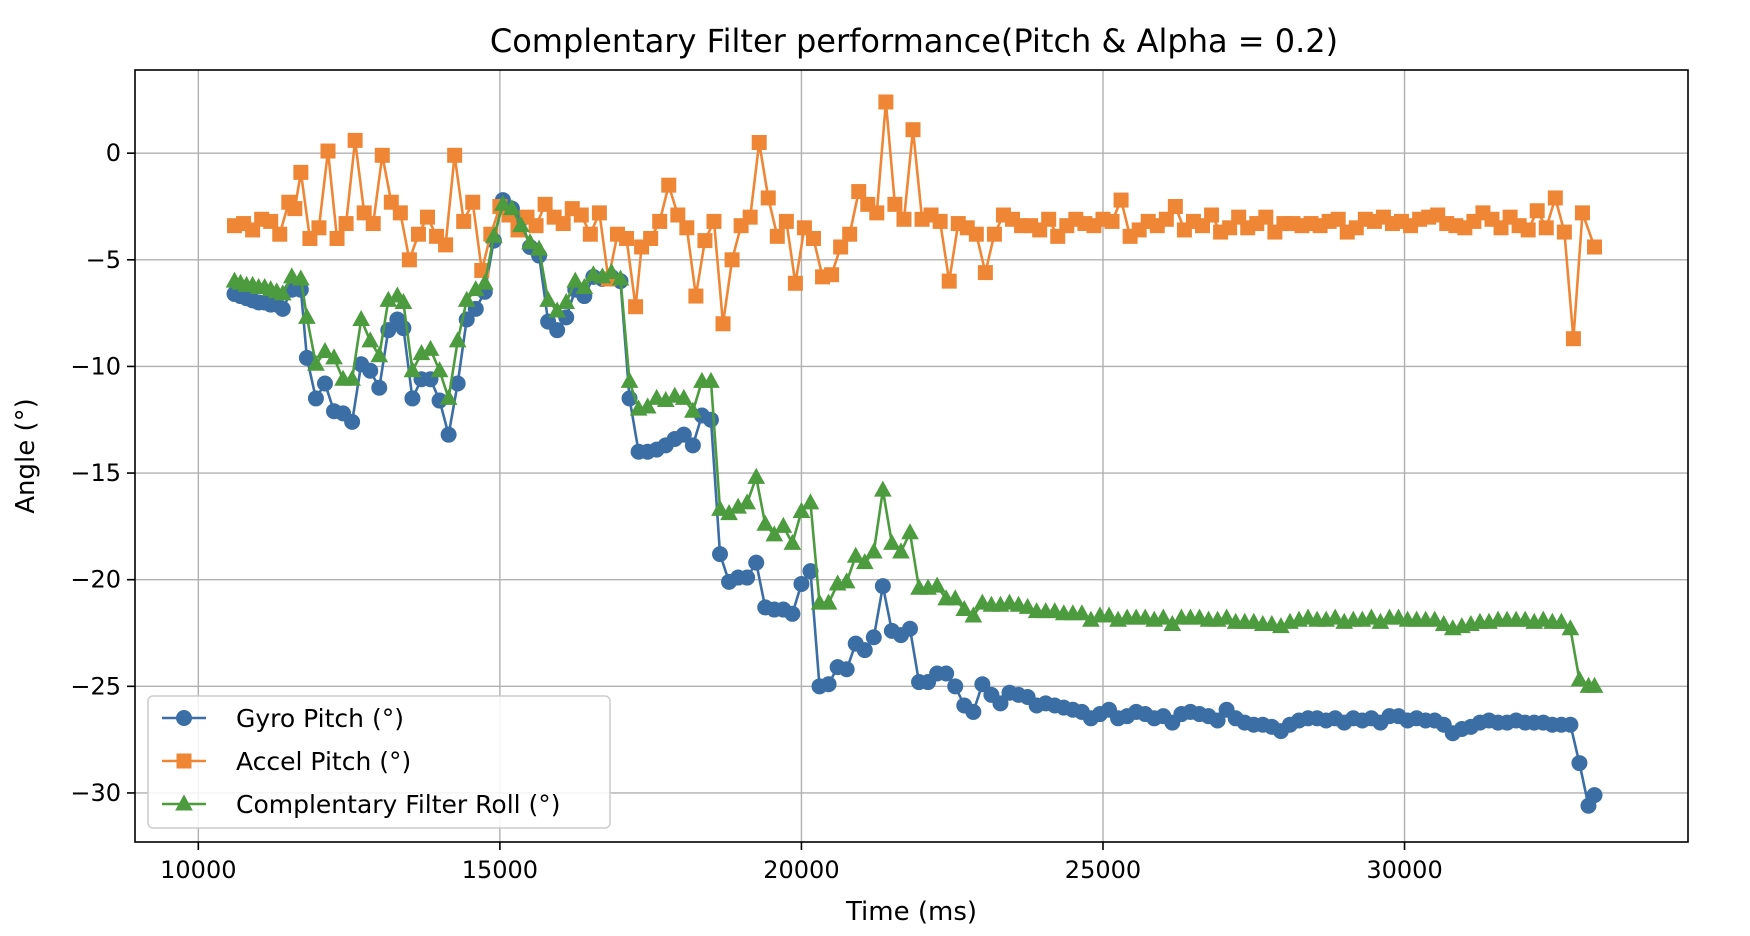 This screenshot has width=1750, height=936. Describe the element at coordinates (184, 718) in the screenshot. I see `legend-marker` at that location.